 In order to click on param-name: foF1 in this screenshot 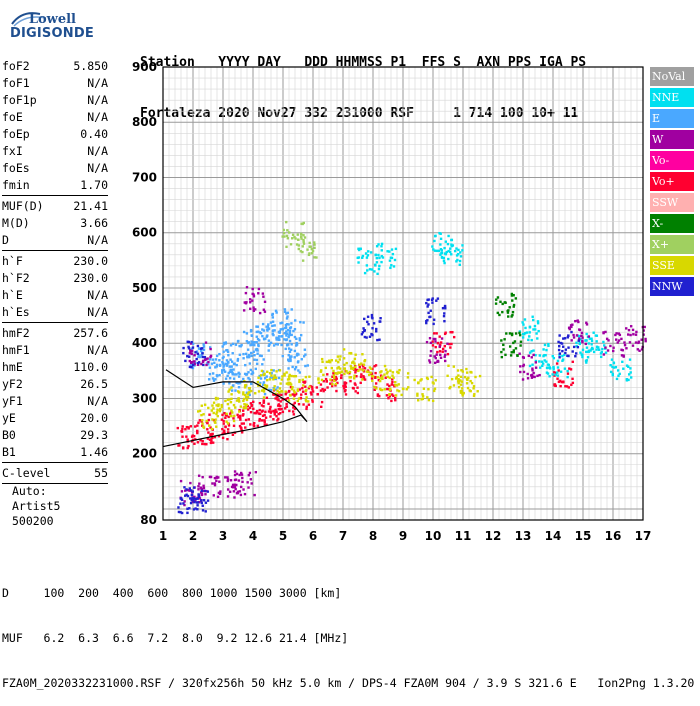, I will do `click(16, 83)`.